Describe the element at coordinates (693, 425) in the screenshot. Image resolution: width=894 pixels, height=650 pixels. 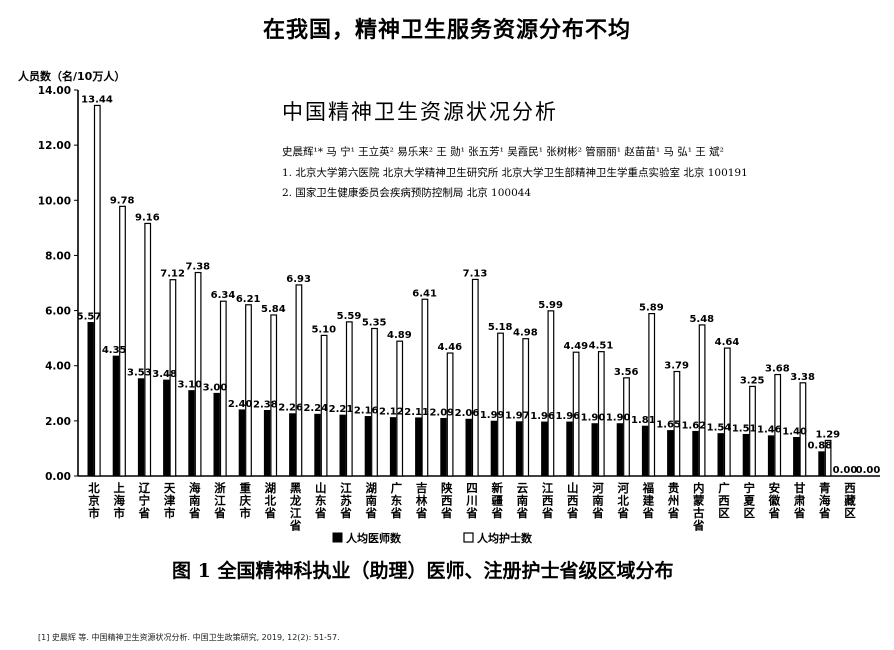
I see `data-label-doctors: 1.62` at that location.